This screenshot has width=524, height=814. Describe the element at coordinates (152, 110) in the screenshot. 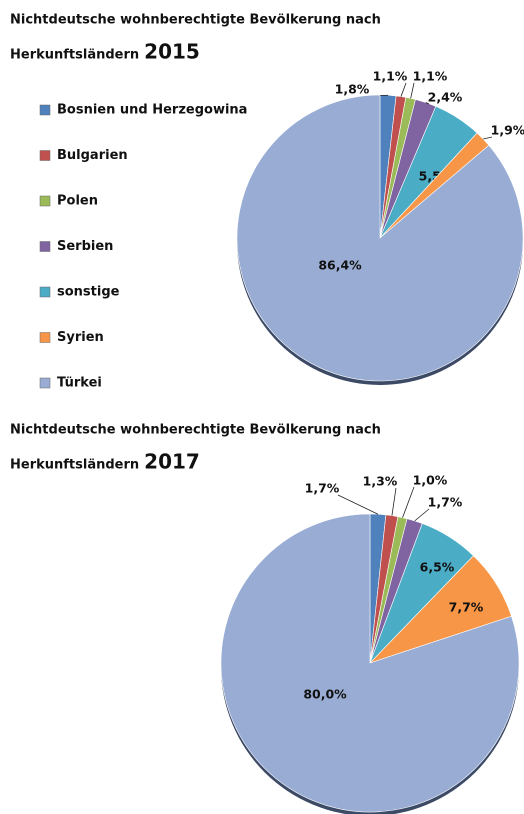

I see `legend-label: Bosnien und Herzegowina` at that location.